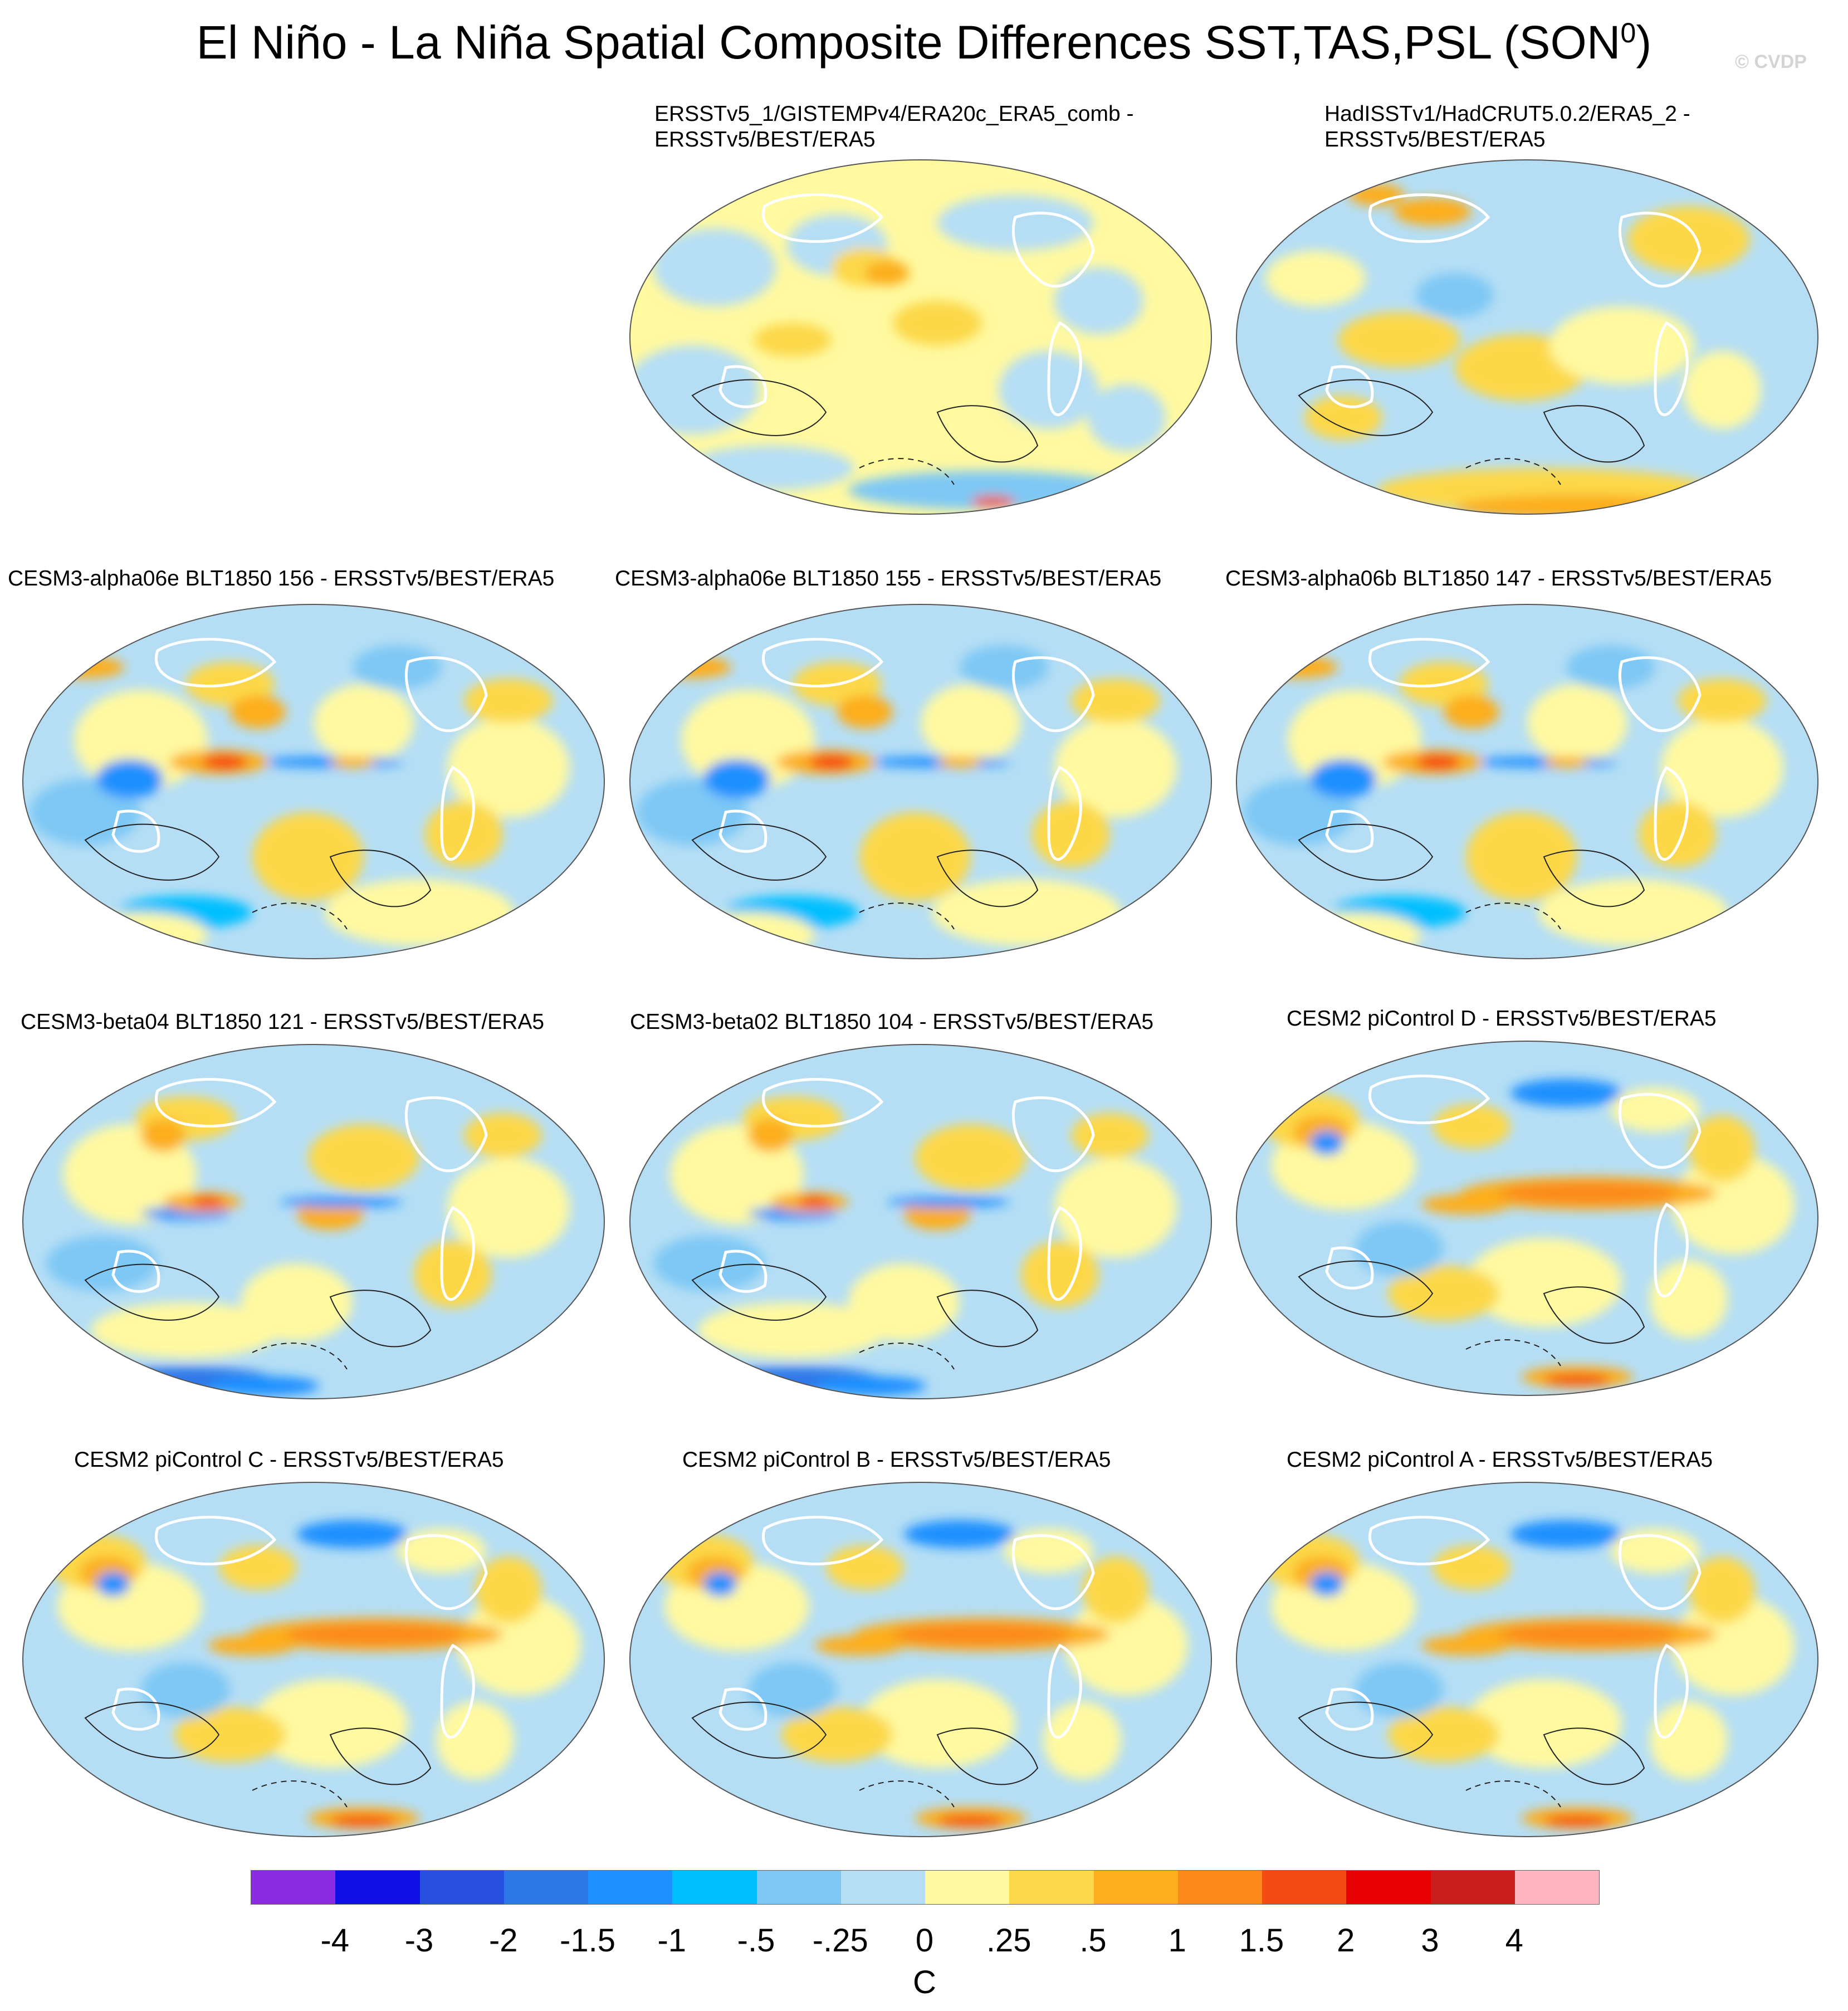 Image resolution: width=1848 pixels, height=2011 pixels. Describe the element at coordinates (1644, 43) in the screenshot. I see `main-title-end: )` at that location.